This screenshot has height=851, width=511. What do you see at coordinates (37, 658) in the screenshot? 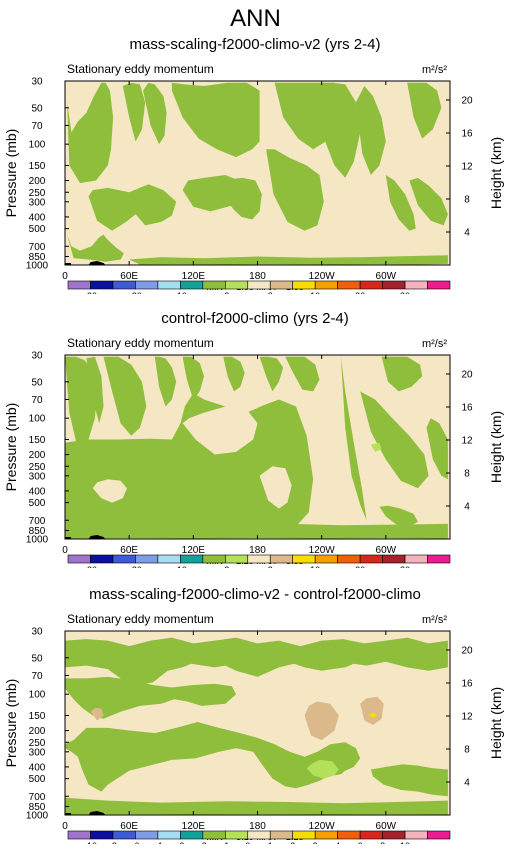
I see `y-tick-label: 50` at bounding box center [37, 658].